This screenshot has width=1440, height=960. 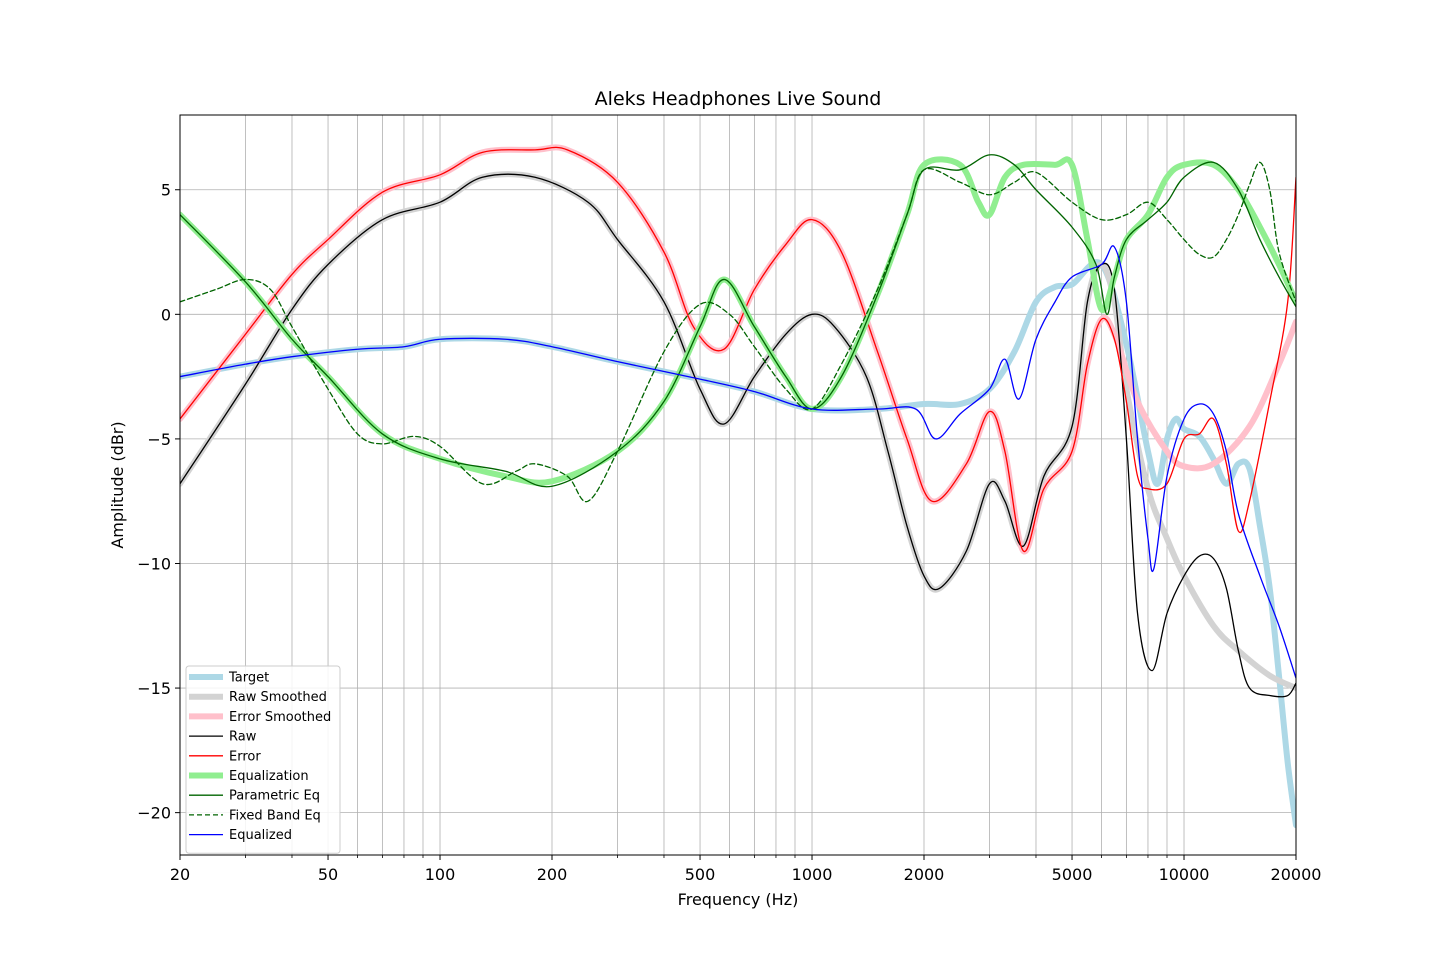 I want to click on x-axis-label: Frequency (Hz), so click(x=738, y=899).